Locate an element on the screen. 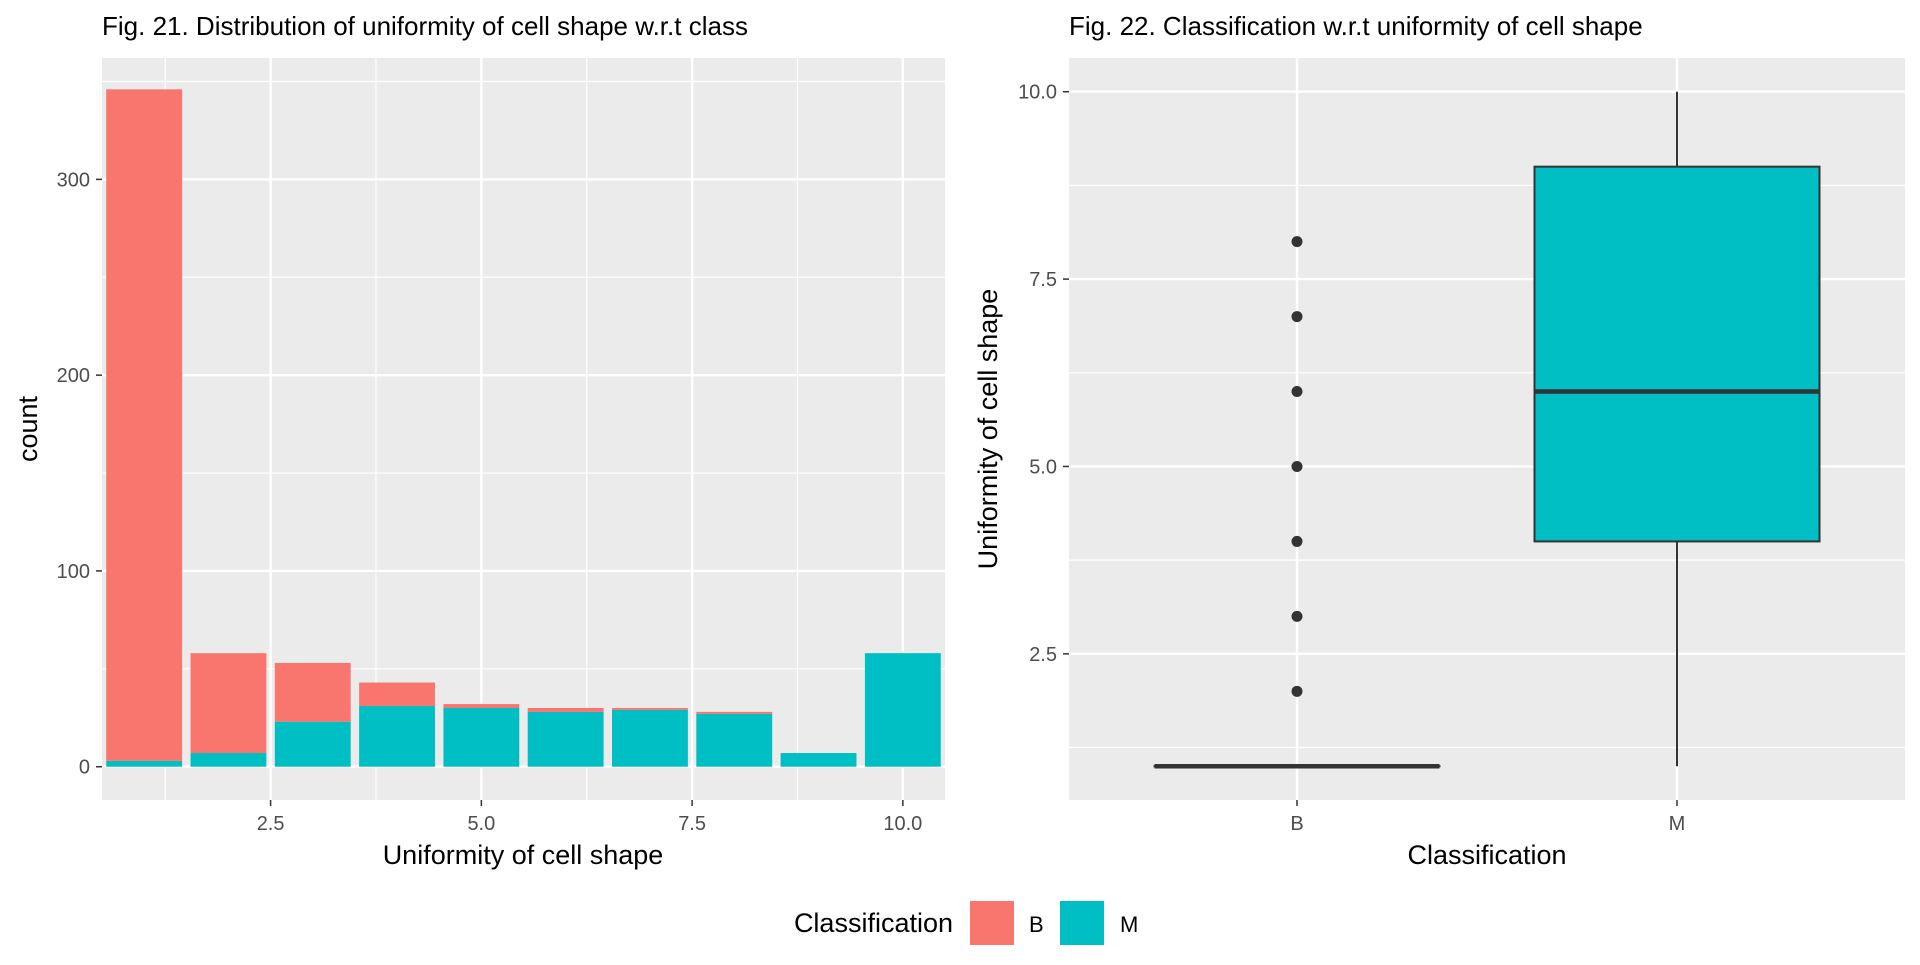 This screenshot has height=965, width=1920. right-x-tick-label: B is located at coordinates (1296, 824).